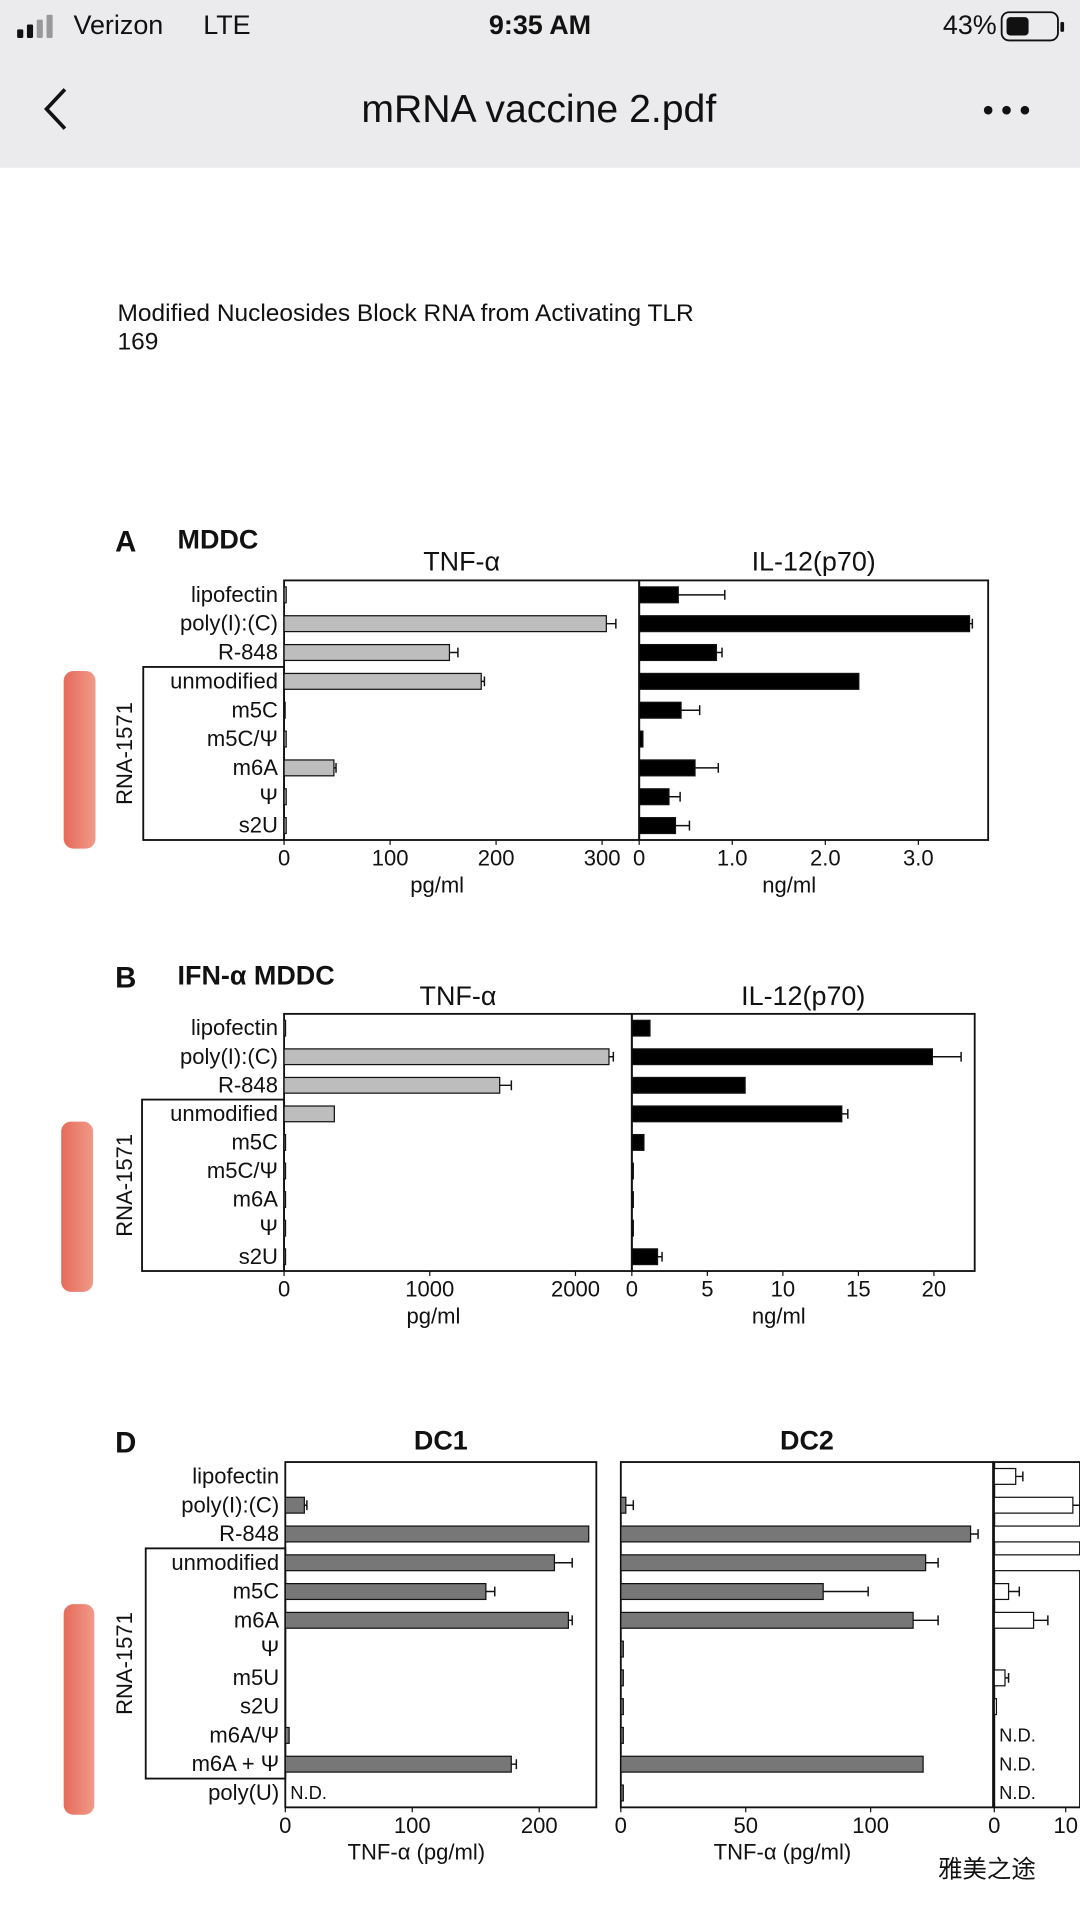  I want to click on category-label: m5C, so click(254, 1142).